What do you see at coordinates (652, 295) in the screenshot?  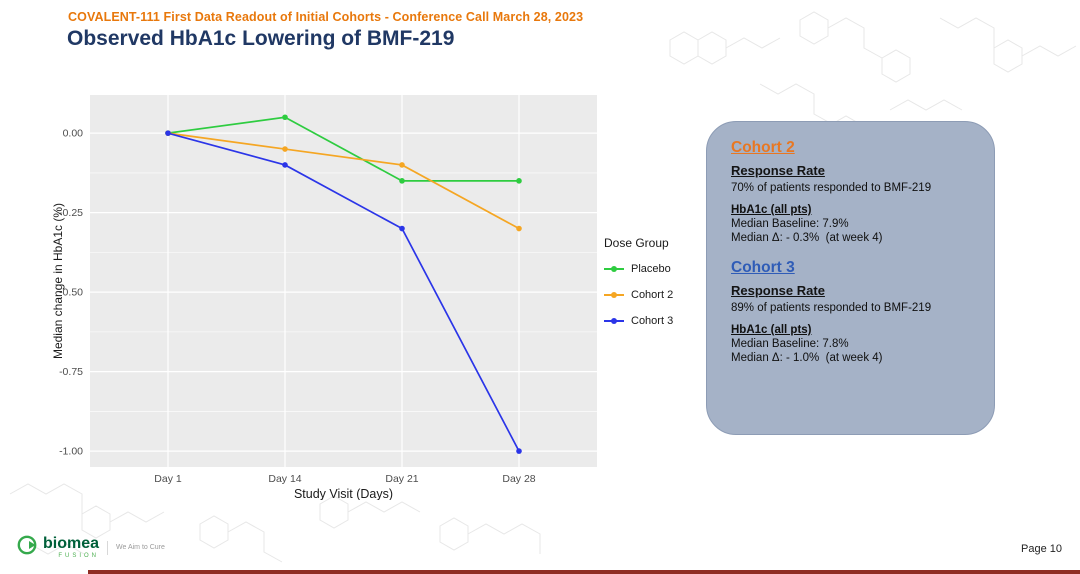 I see `legend-item-label: Cohort 2` at bounding box center [652, 295].